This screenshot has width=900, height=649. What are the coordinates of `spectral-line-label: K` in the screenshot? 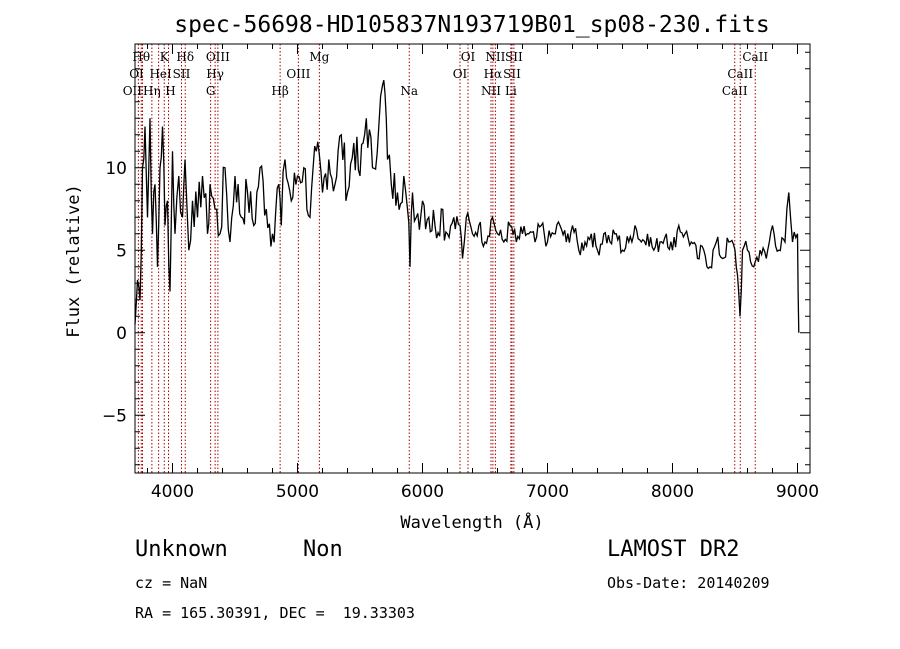 It's located at (165, 57).